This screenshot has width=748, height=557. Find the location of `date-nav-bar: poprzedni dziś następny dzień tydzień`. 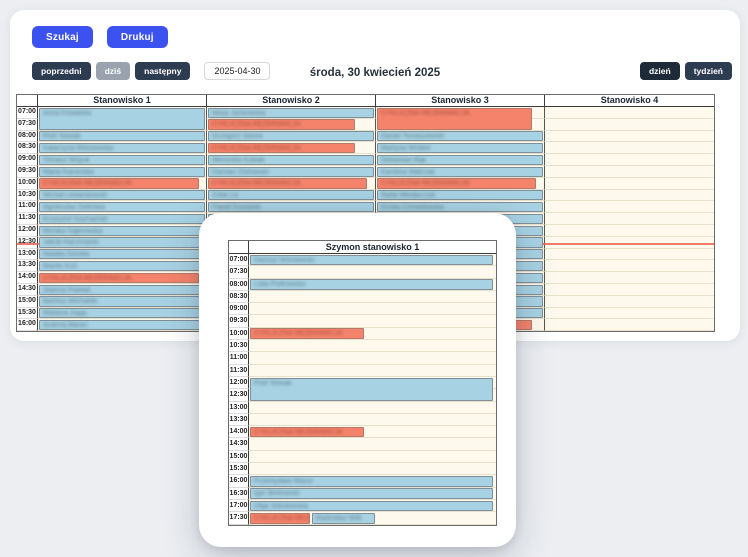

date-nav-bar: poprzedni dziś następny dzień tydzień is located at coordinates (382, 71).